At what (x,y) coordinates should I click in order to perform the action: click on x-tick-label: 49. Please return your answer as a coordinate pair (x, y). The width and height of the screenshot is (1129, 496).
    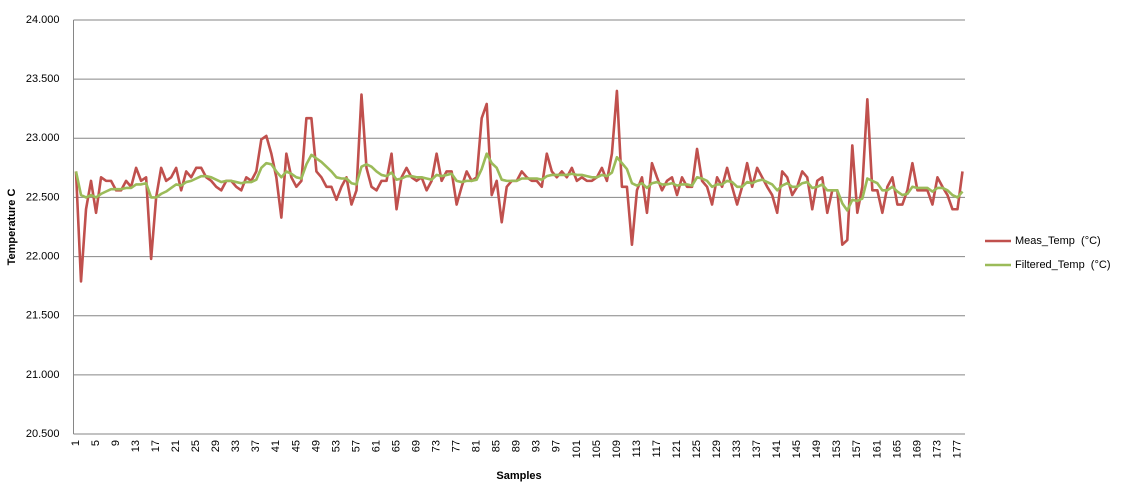
    Looking at the image, I should click on (316, 446).